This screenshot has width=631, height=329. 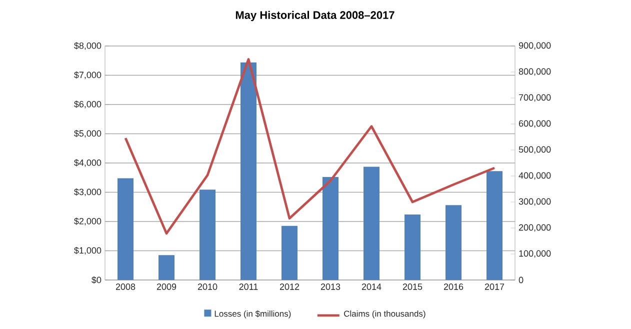 I want to click on y-tick-label: $7,000, so click(x=88, y=75).